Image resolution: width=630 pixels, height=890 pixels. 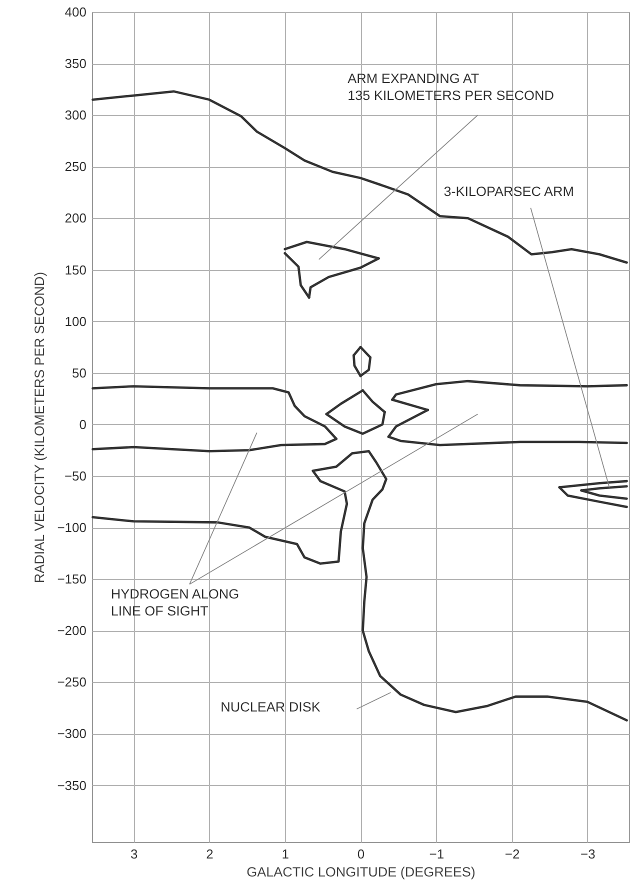 I want to click on y-tick-label: −100, so click(x=71, y=528).